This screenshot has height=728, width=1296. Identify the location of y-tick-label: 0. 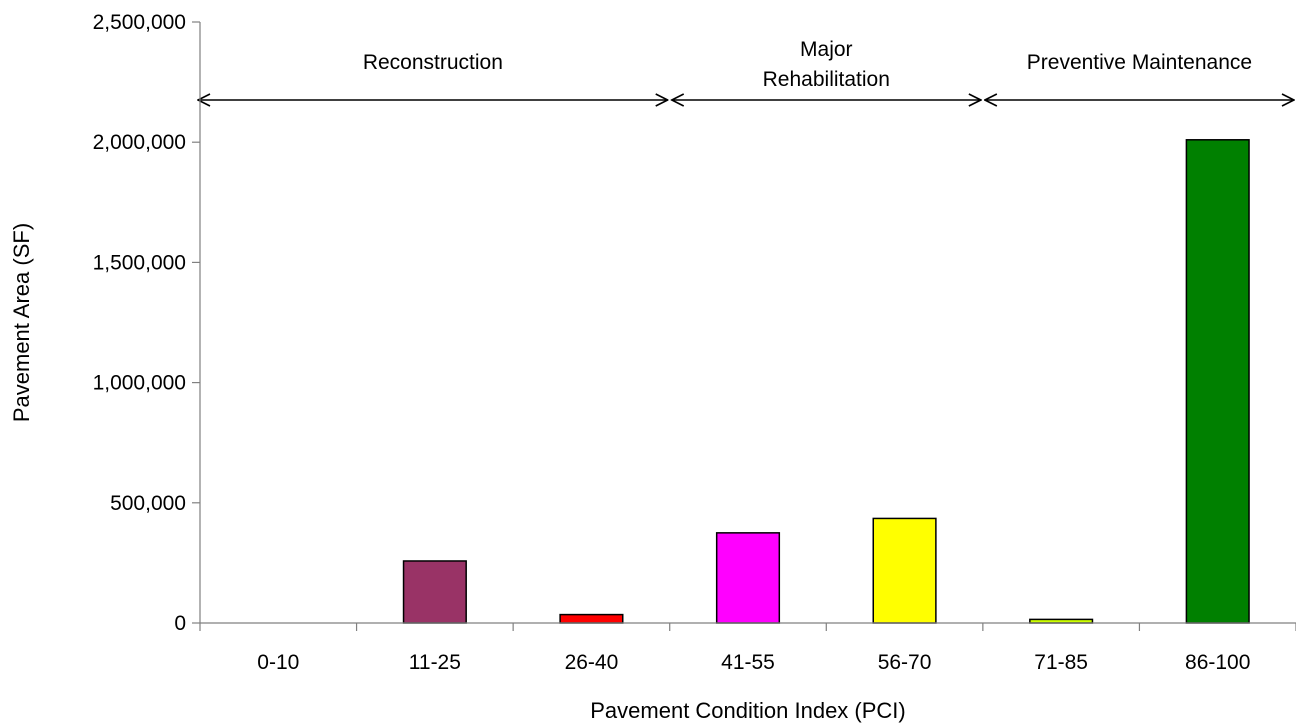
(180, 623).